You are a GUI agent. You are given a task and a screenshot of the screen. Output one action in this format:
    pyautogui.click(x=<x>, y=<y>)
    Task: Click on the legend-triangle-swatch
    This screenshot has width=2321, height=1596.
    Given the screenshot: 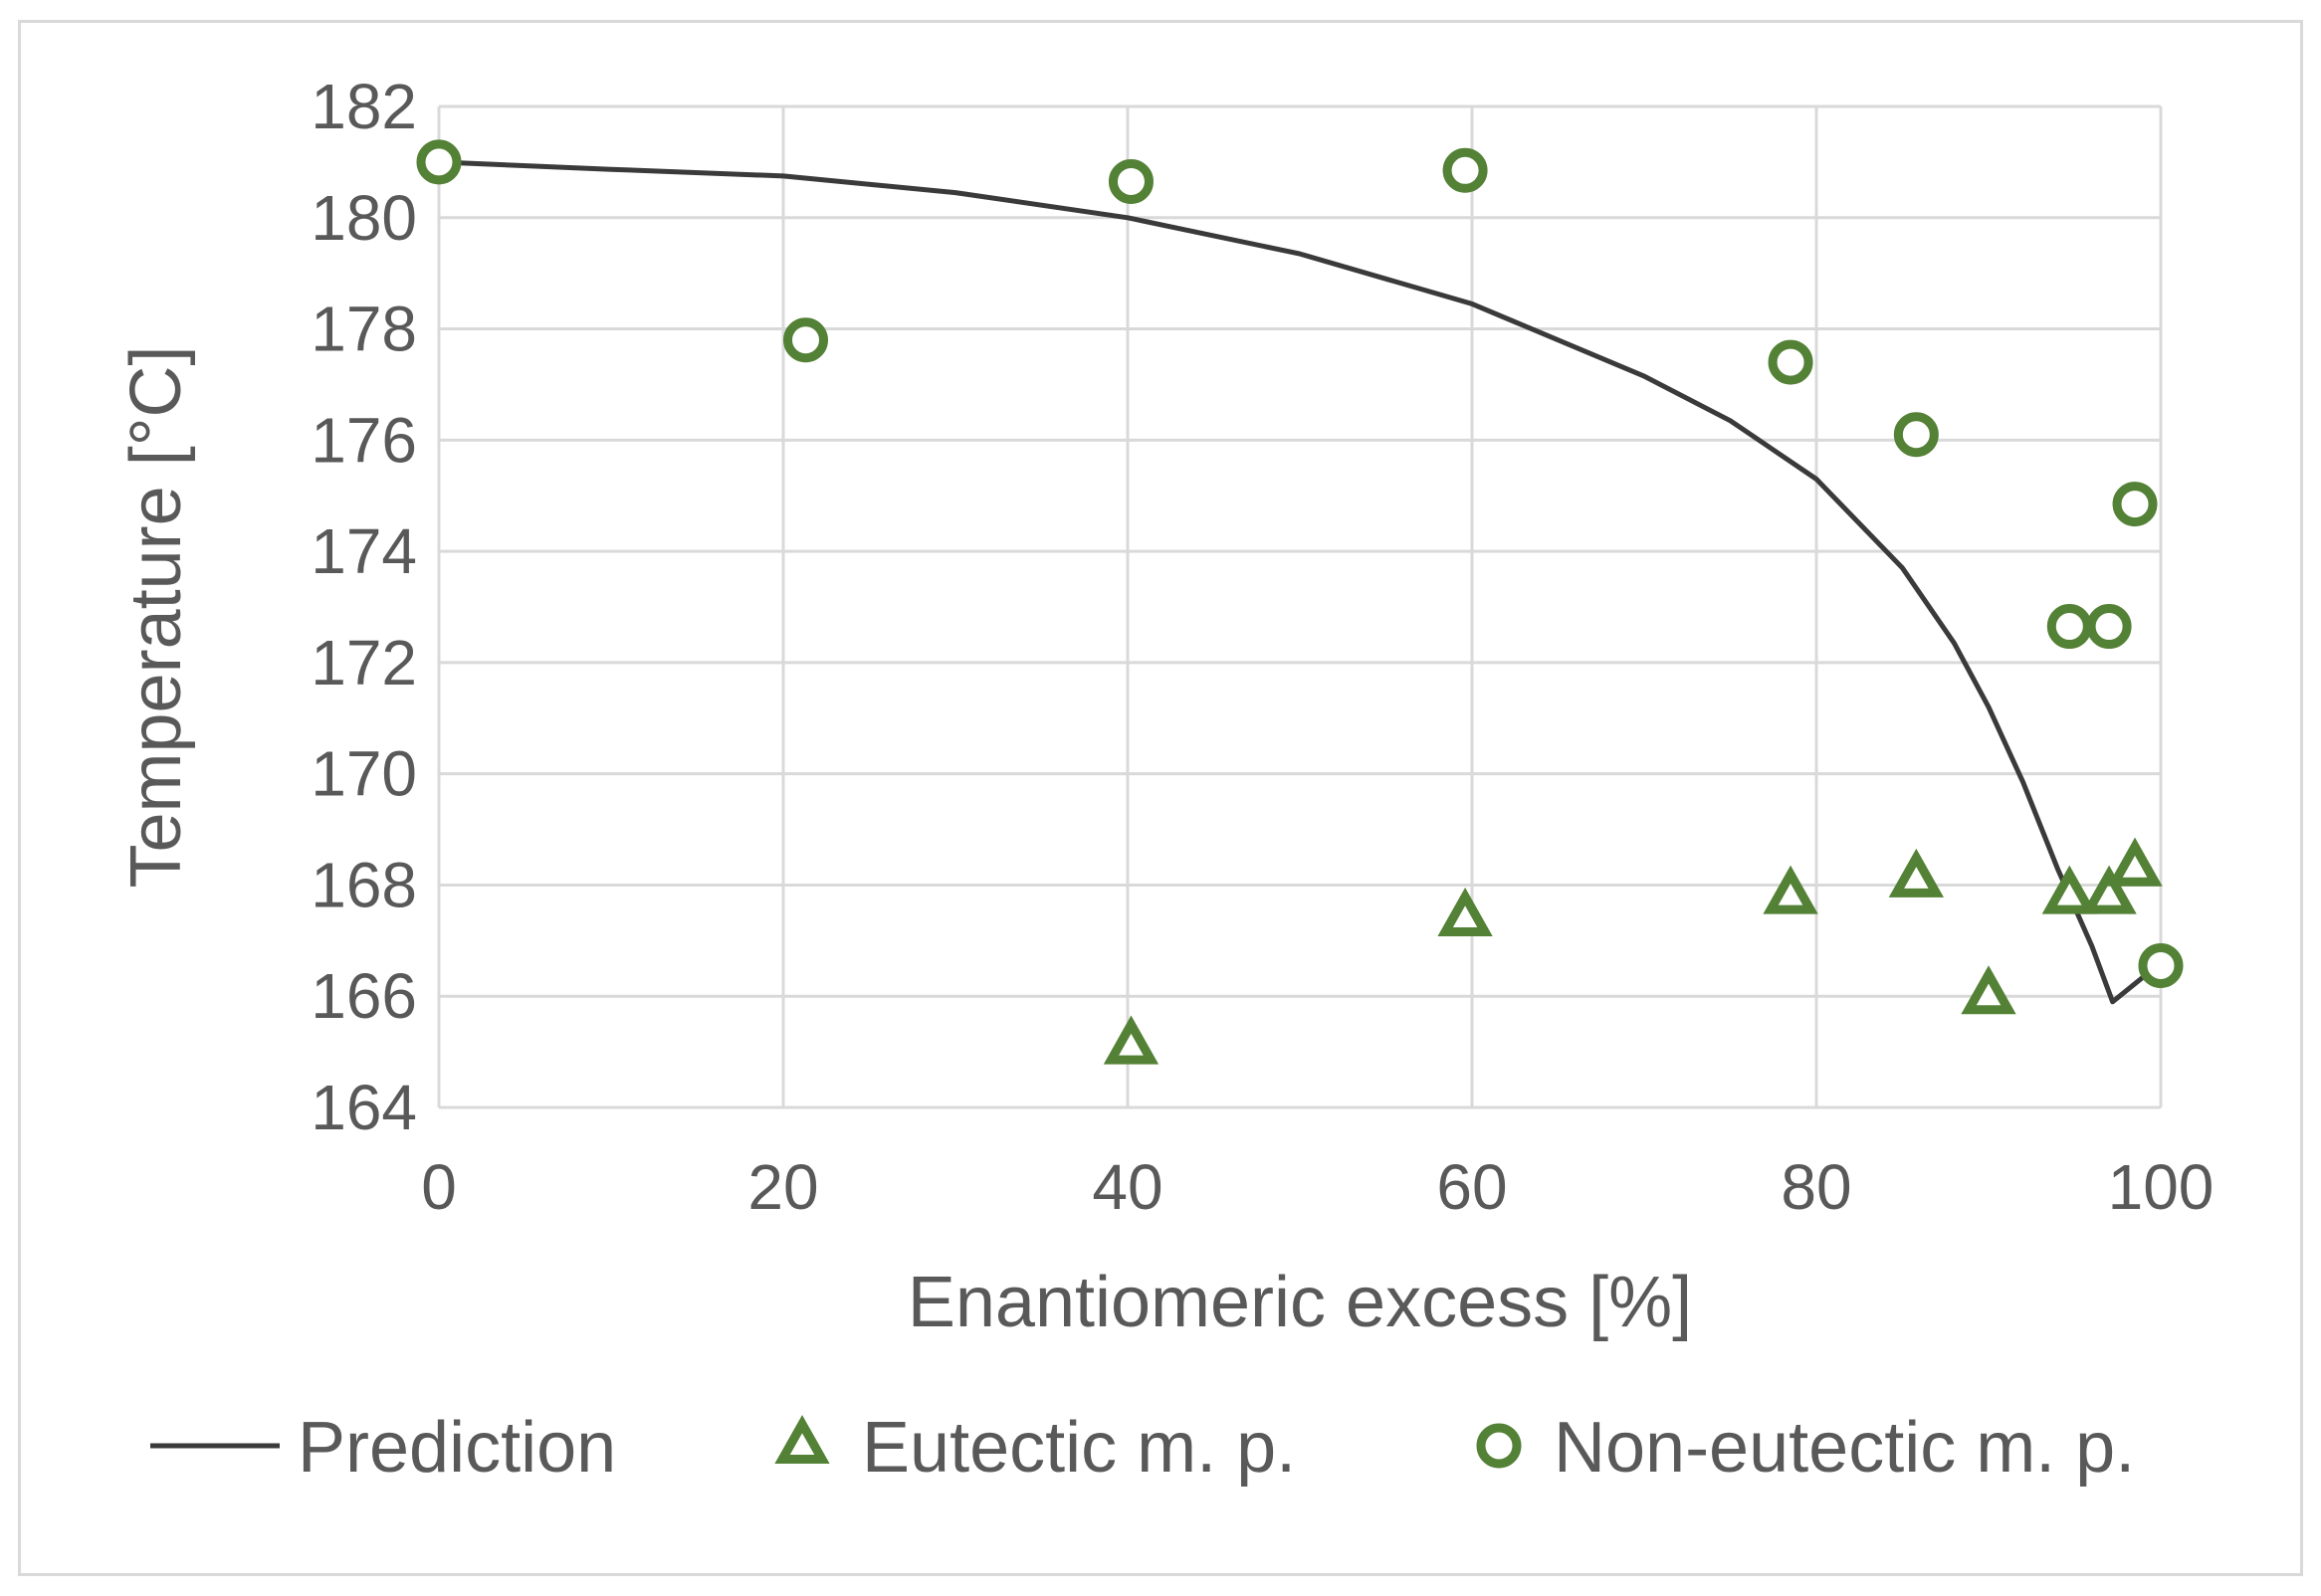 What is the action you would take?
    pyautogui.click(x=802, y=1439)
    